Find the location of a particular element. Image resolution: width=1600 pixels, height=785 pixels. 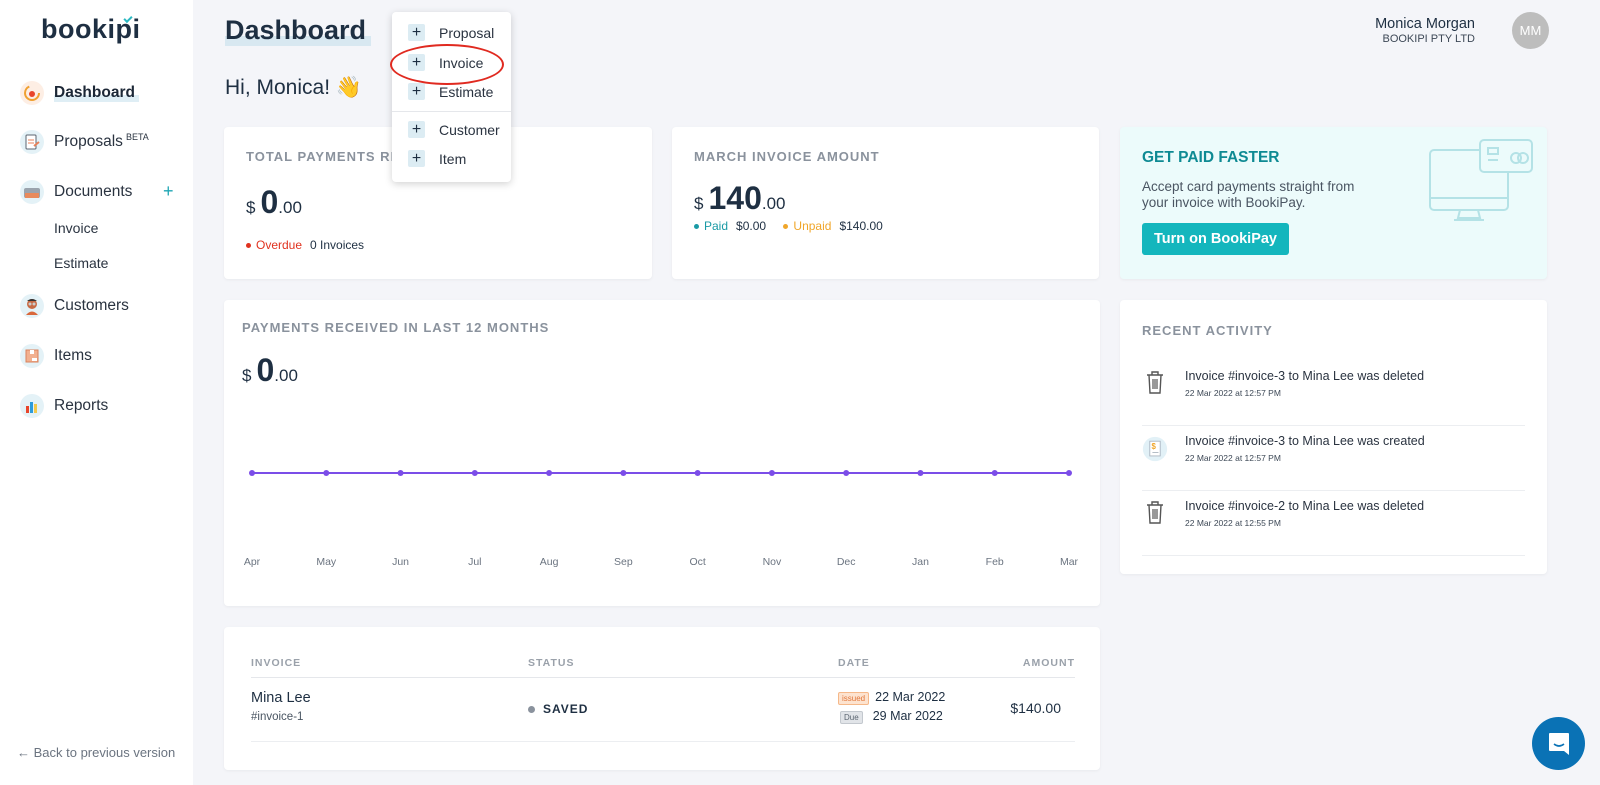

sidebar-item-customers: Customers is located at coordinates (74, 306).